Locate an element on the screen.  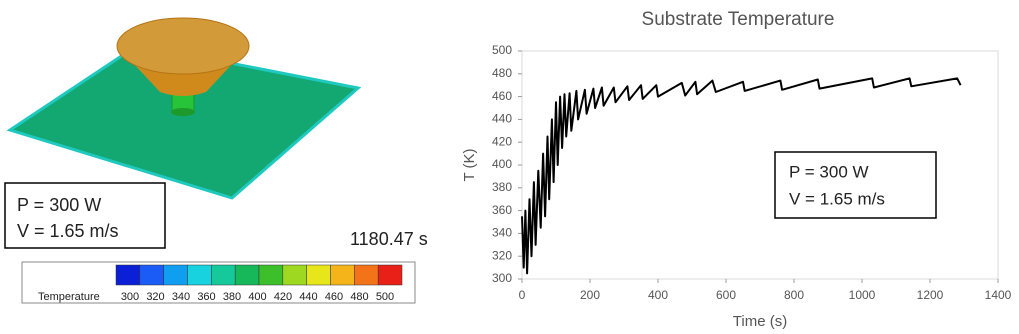
time-label: 1180.47 s is located at coordinates (389, 239).